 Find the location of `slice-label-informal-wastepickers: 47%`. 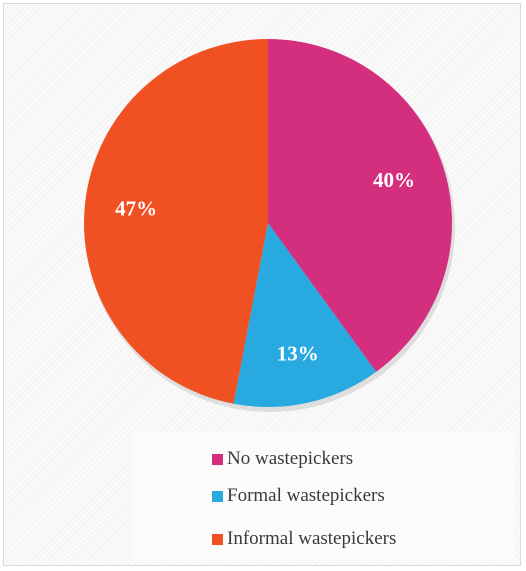

slice-label-informal-wastepickers: 47% is located at coordinates (136, 208).